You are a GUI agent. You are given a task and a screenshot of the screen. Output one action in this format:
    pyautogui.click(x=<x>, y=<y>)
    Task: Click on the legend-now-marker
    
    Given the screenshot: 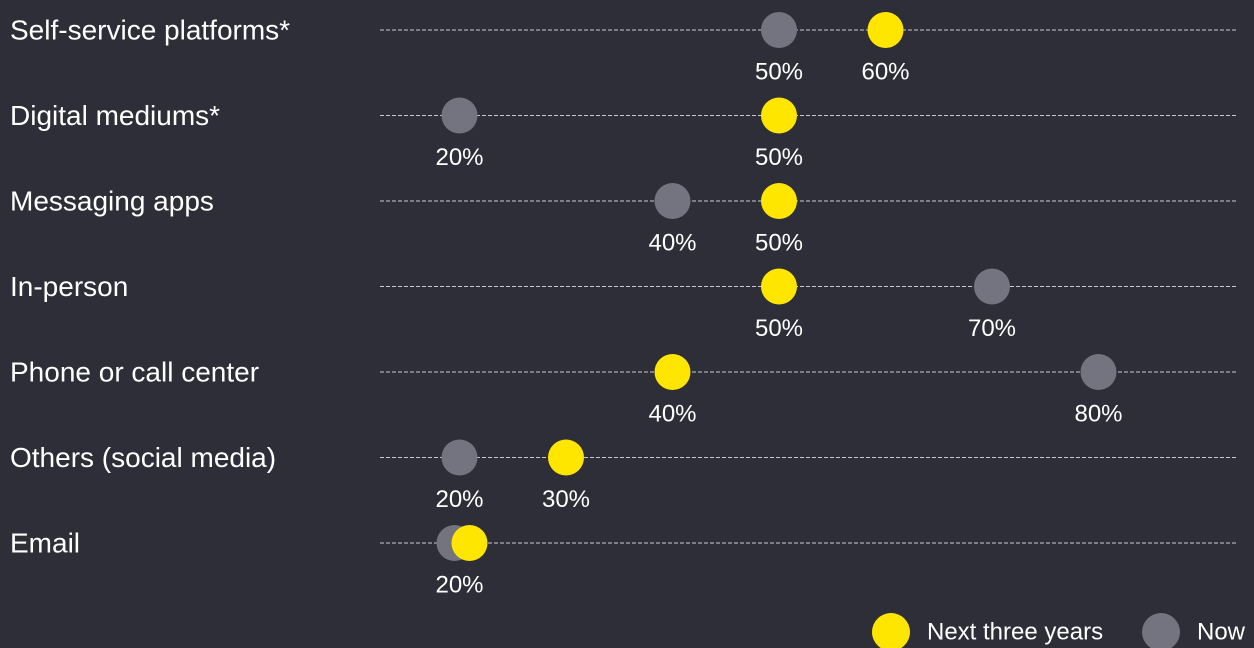 What is the action you would take?
    pyautogui.click(x=1161, y=630)
    